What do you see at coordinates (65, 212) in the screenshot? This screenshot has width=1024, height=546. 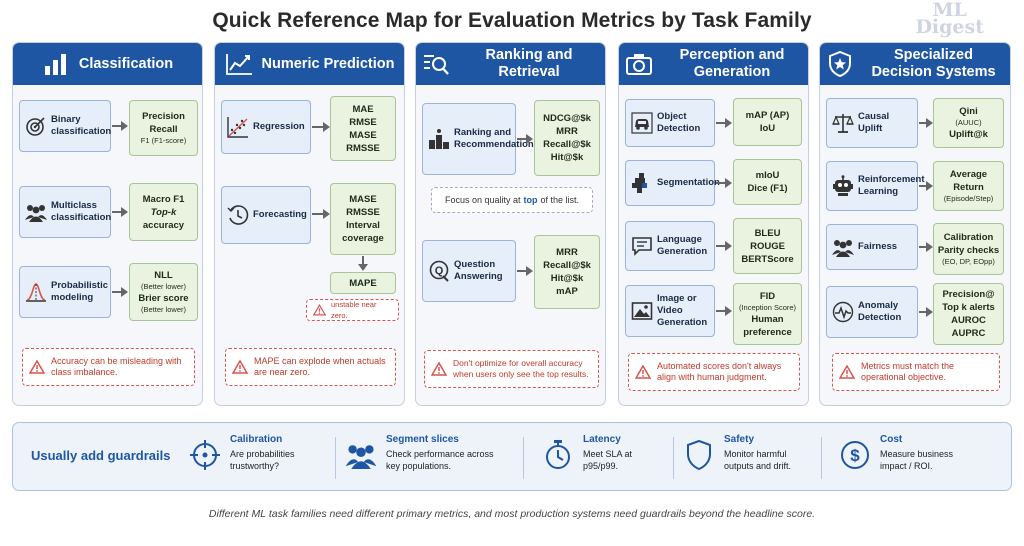 I see `task-box-multiclass-classification: Multiclass classification` at bounding box center [65, 212].